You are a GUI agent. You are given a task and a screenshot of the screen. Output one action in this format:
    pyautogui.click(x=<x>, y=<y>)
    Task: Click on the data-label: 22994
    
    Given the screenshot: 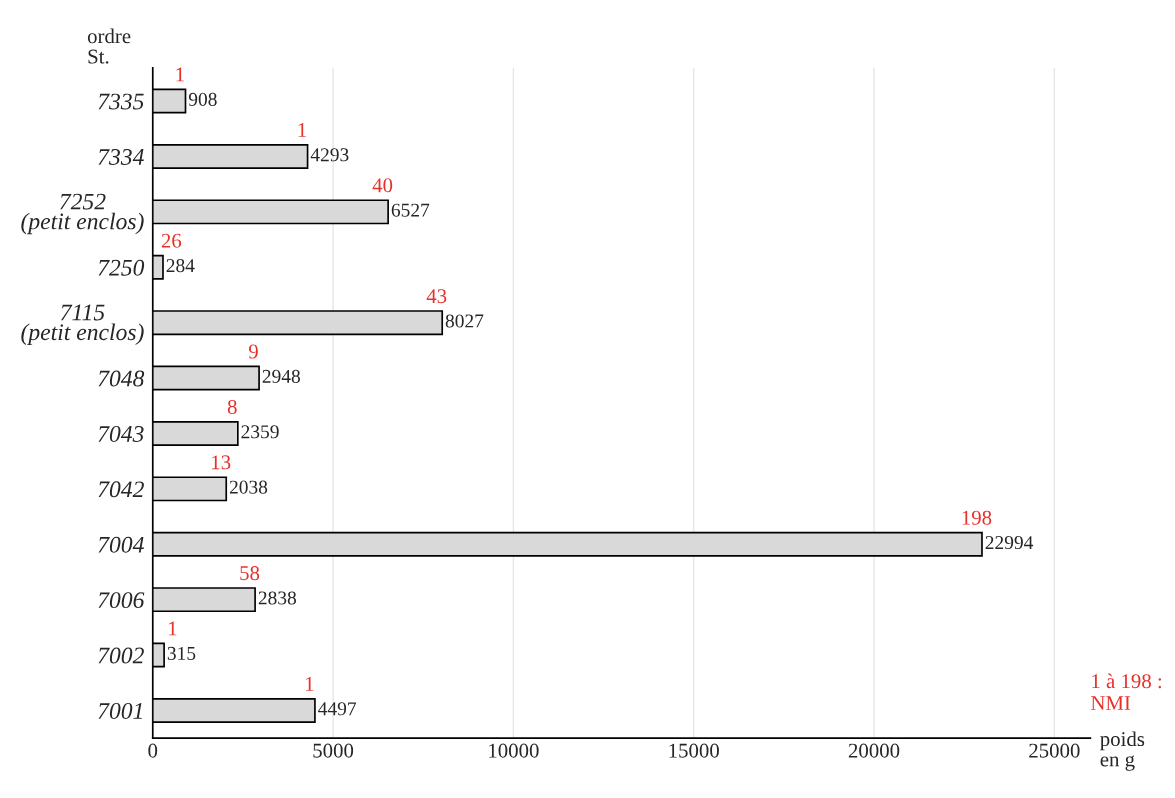 What is the action you would take?
    pyautogui.click(x=1009, y=543)
    